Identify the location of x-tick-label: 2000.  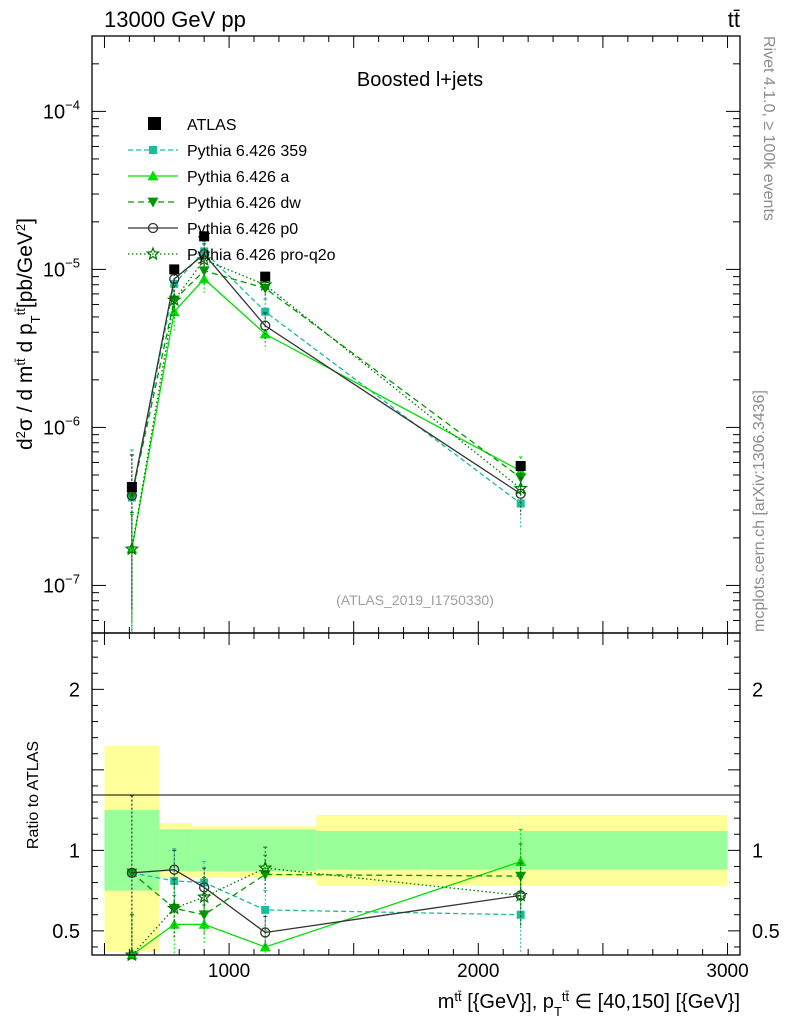
(478, 971).